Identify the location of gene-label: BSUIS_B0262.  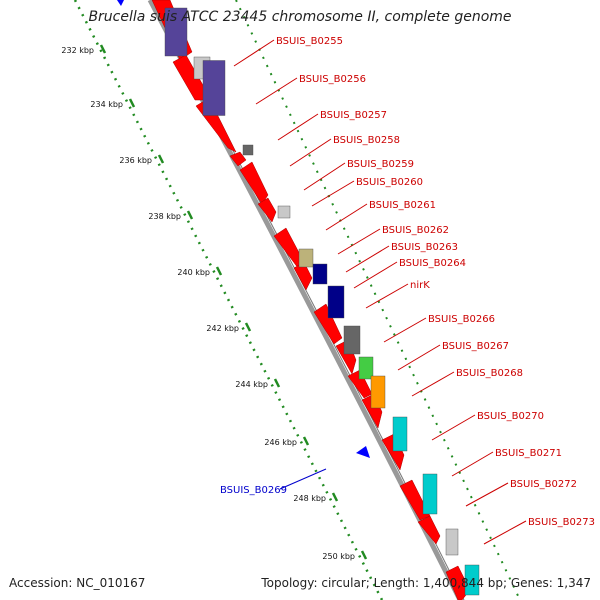
(415, 230).